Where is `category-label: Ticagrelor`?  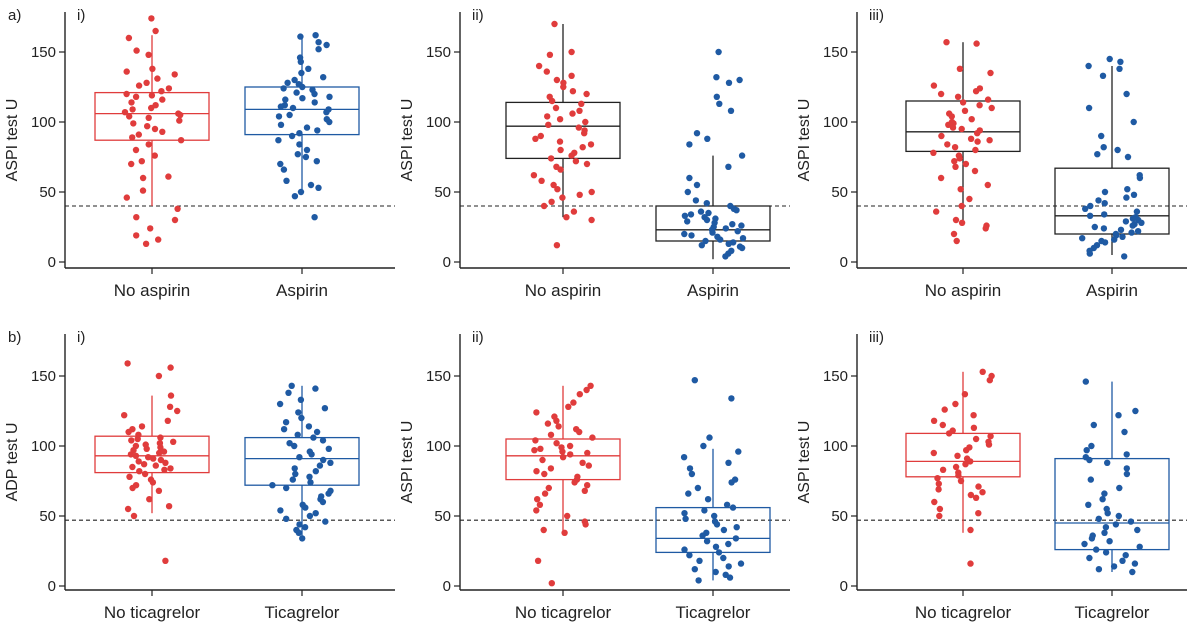 category-label: Ticagrelor is located at coordinates (713, 612).